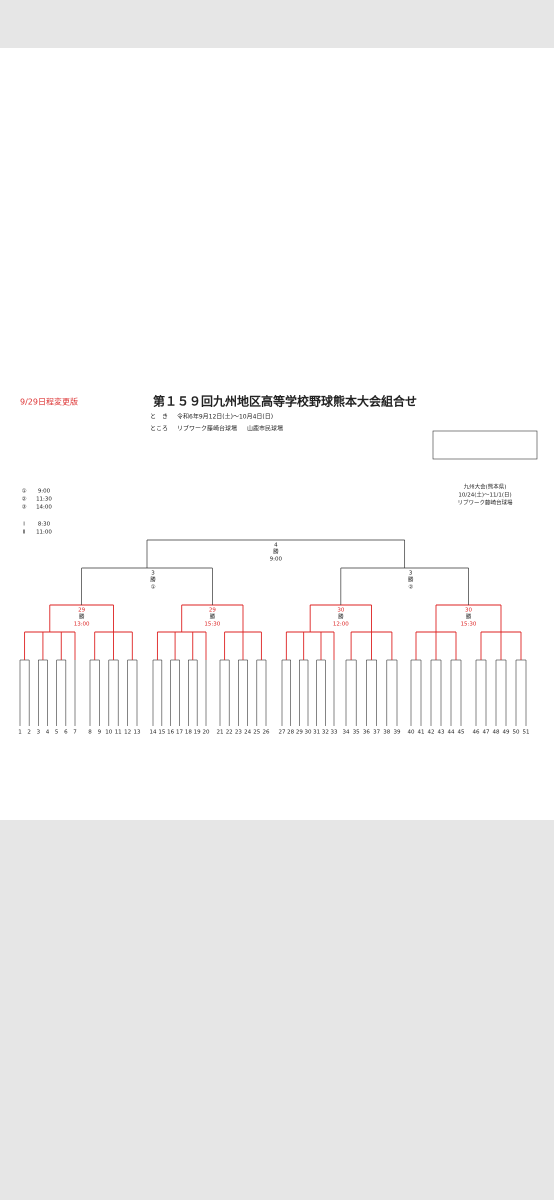  What do you see at coordinates (496, 733) in the screenshot?
I see `team-number: 48` at bounding box center [496, 733].